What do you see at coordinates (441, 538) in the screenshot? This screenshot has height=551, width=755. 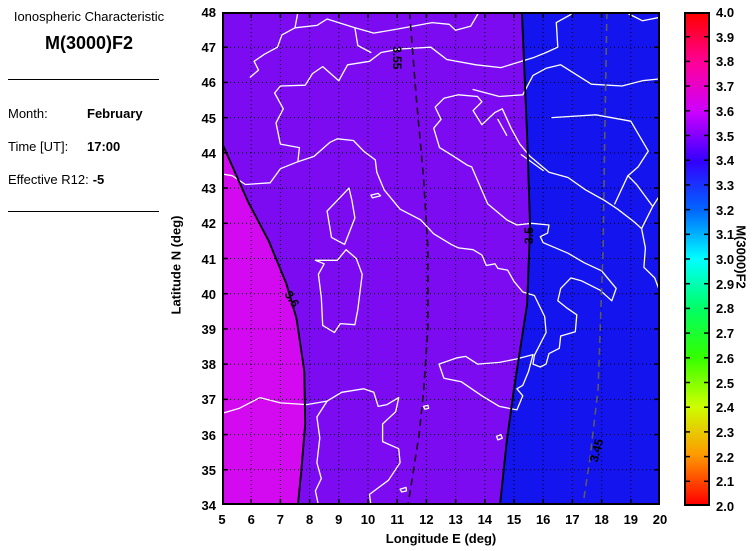 I see `x-axis-title: Longitude E (deg)` at bounding box center [441, 538].